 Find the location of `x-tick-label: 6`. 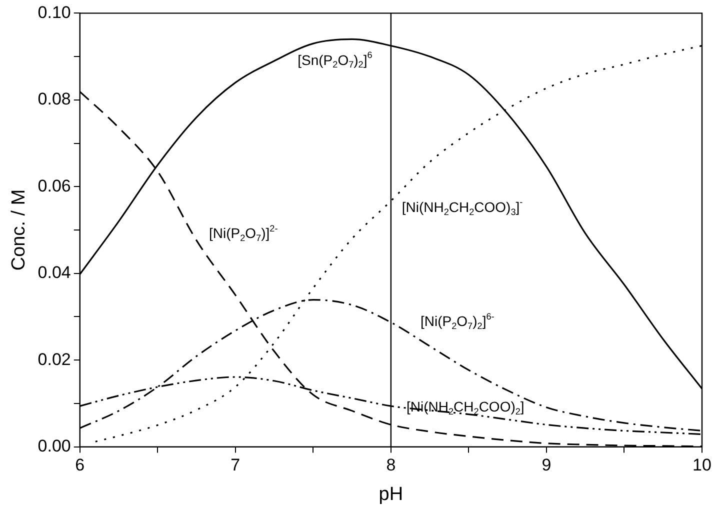

x-tick-label: 6 is located at coordinates (80, 465).